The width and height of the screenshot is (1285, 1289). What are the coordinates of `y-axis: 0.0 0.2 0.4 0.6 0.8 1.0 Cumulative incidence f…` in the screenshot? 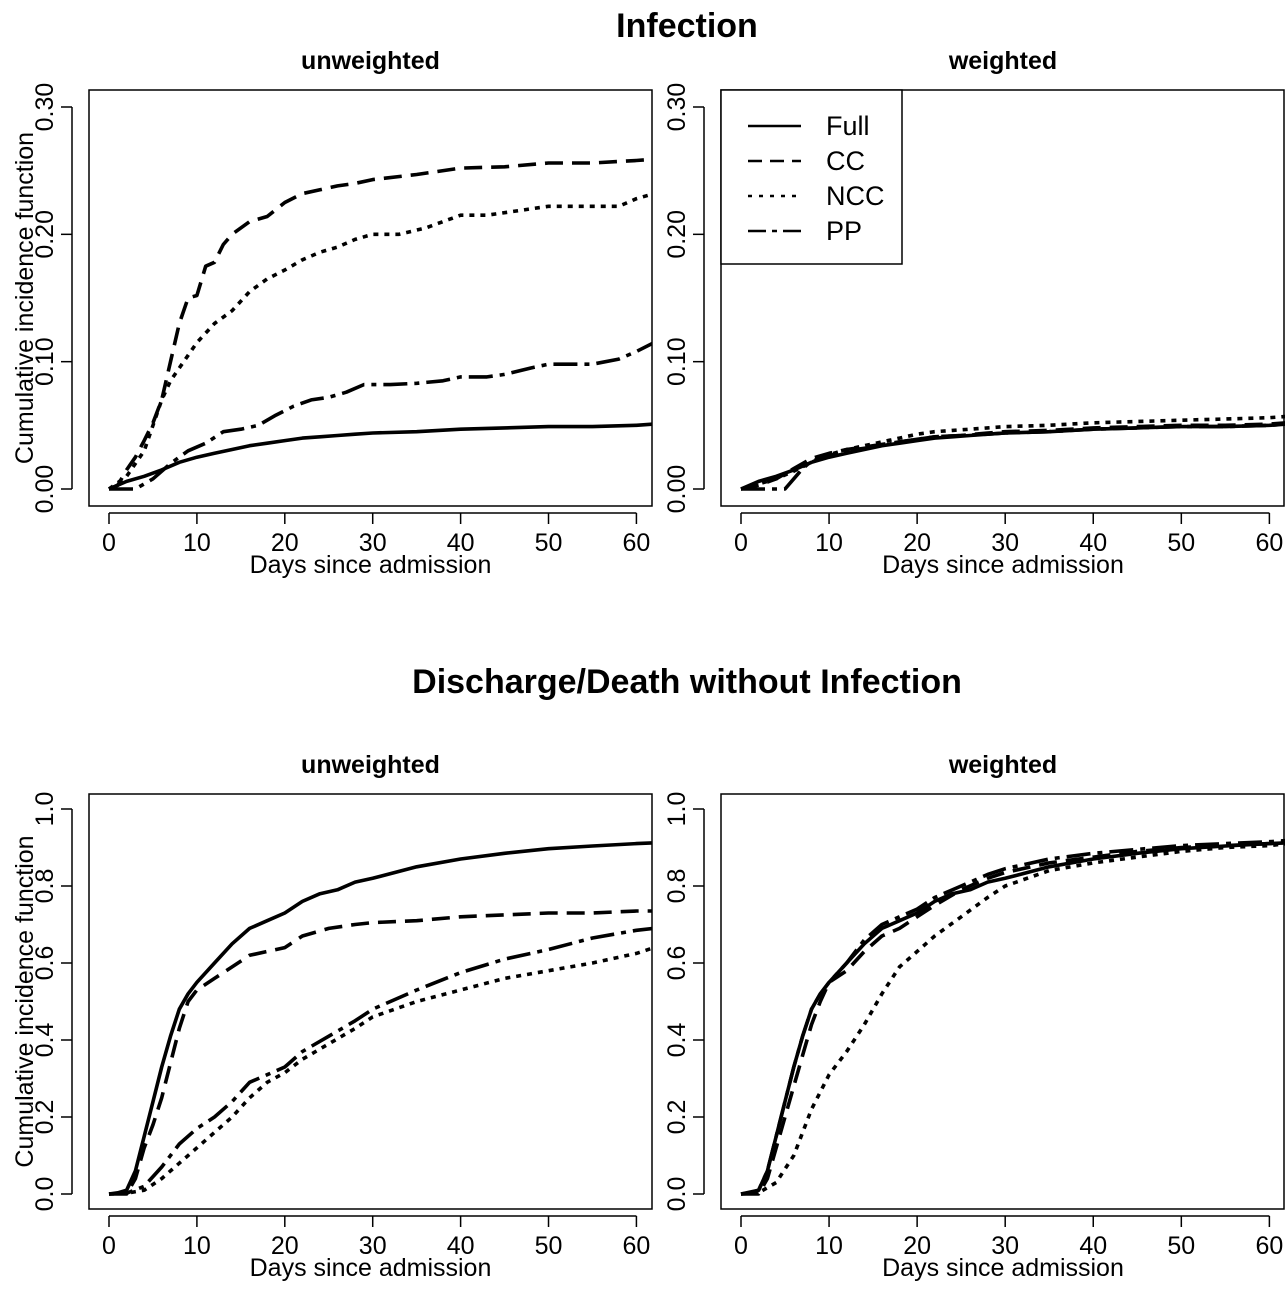 It's located at (42, 1002).